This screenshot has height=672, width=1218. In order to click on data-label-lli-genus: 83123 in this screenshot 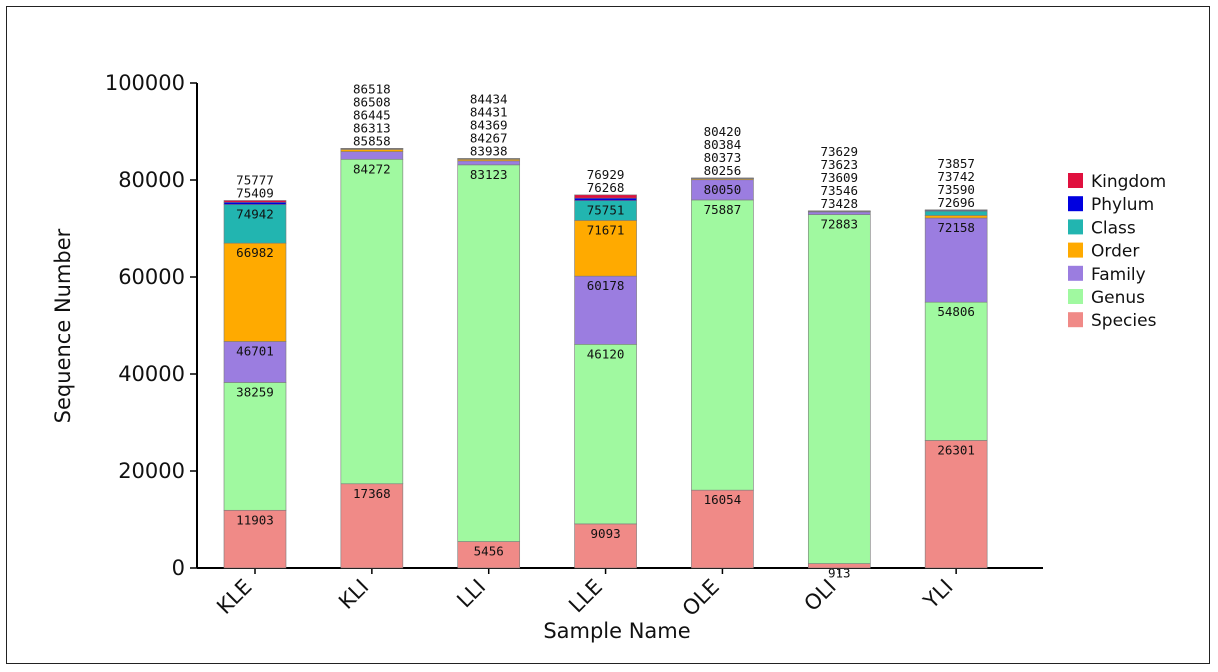, I will do `click(489, 174)`.